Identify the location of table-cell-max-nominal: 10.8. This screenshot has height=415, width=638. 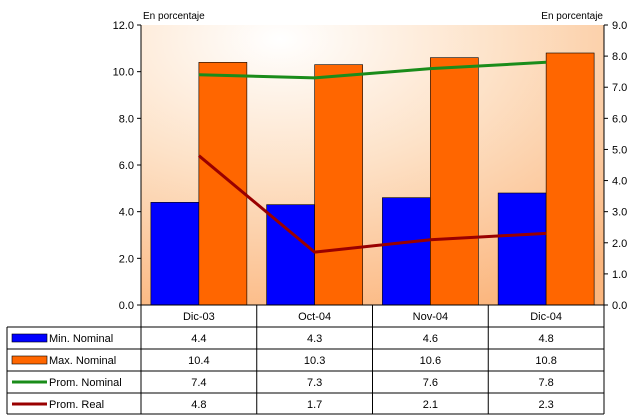
(545, 361).